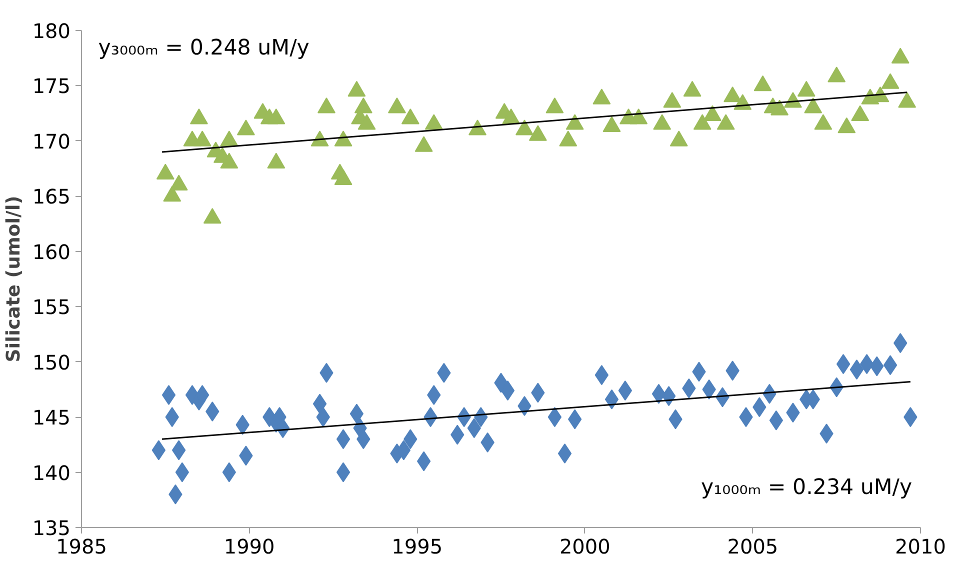 The width and height of the screenshot is (978, 564). Describe the element at coordinates (51, 418) in the screenshot. I see `y-tick-label: 145` at that location.